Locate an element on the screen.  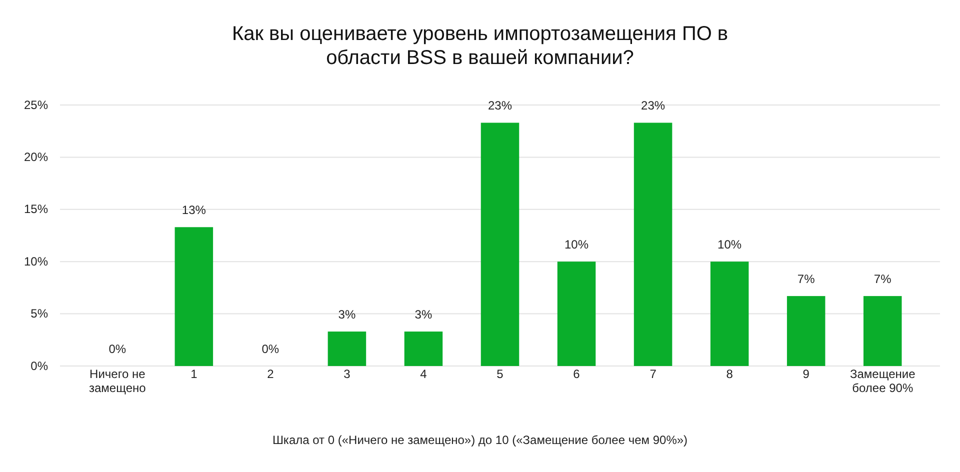
text: Шкала от 0 («Ничего не замещено») до 10 («Замещение более чем 90%») is located at coordinates (480, 440).